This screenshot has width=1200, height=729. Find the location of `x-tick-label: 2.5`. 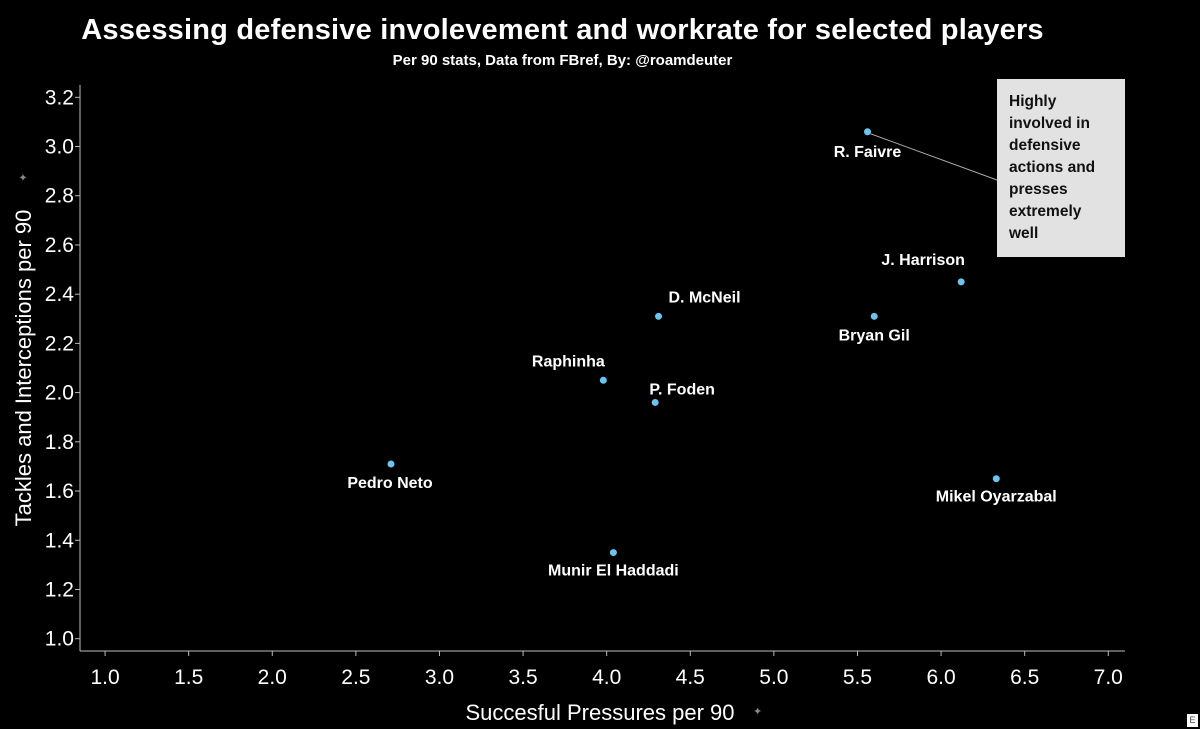

x-tick-label: 2.5 is located at coordinates (355, 677).